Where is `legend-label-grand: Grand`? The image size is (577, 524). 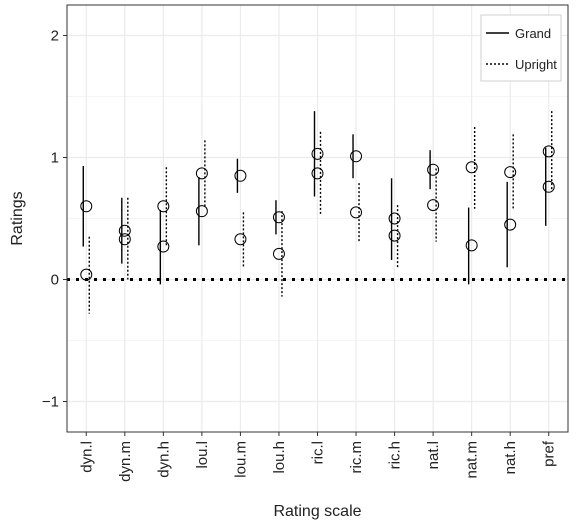 legend-label-grand: Grand is located at coordinates (533, 33).